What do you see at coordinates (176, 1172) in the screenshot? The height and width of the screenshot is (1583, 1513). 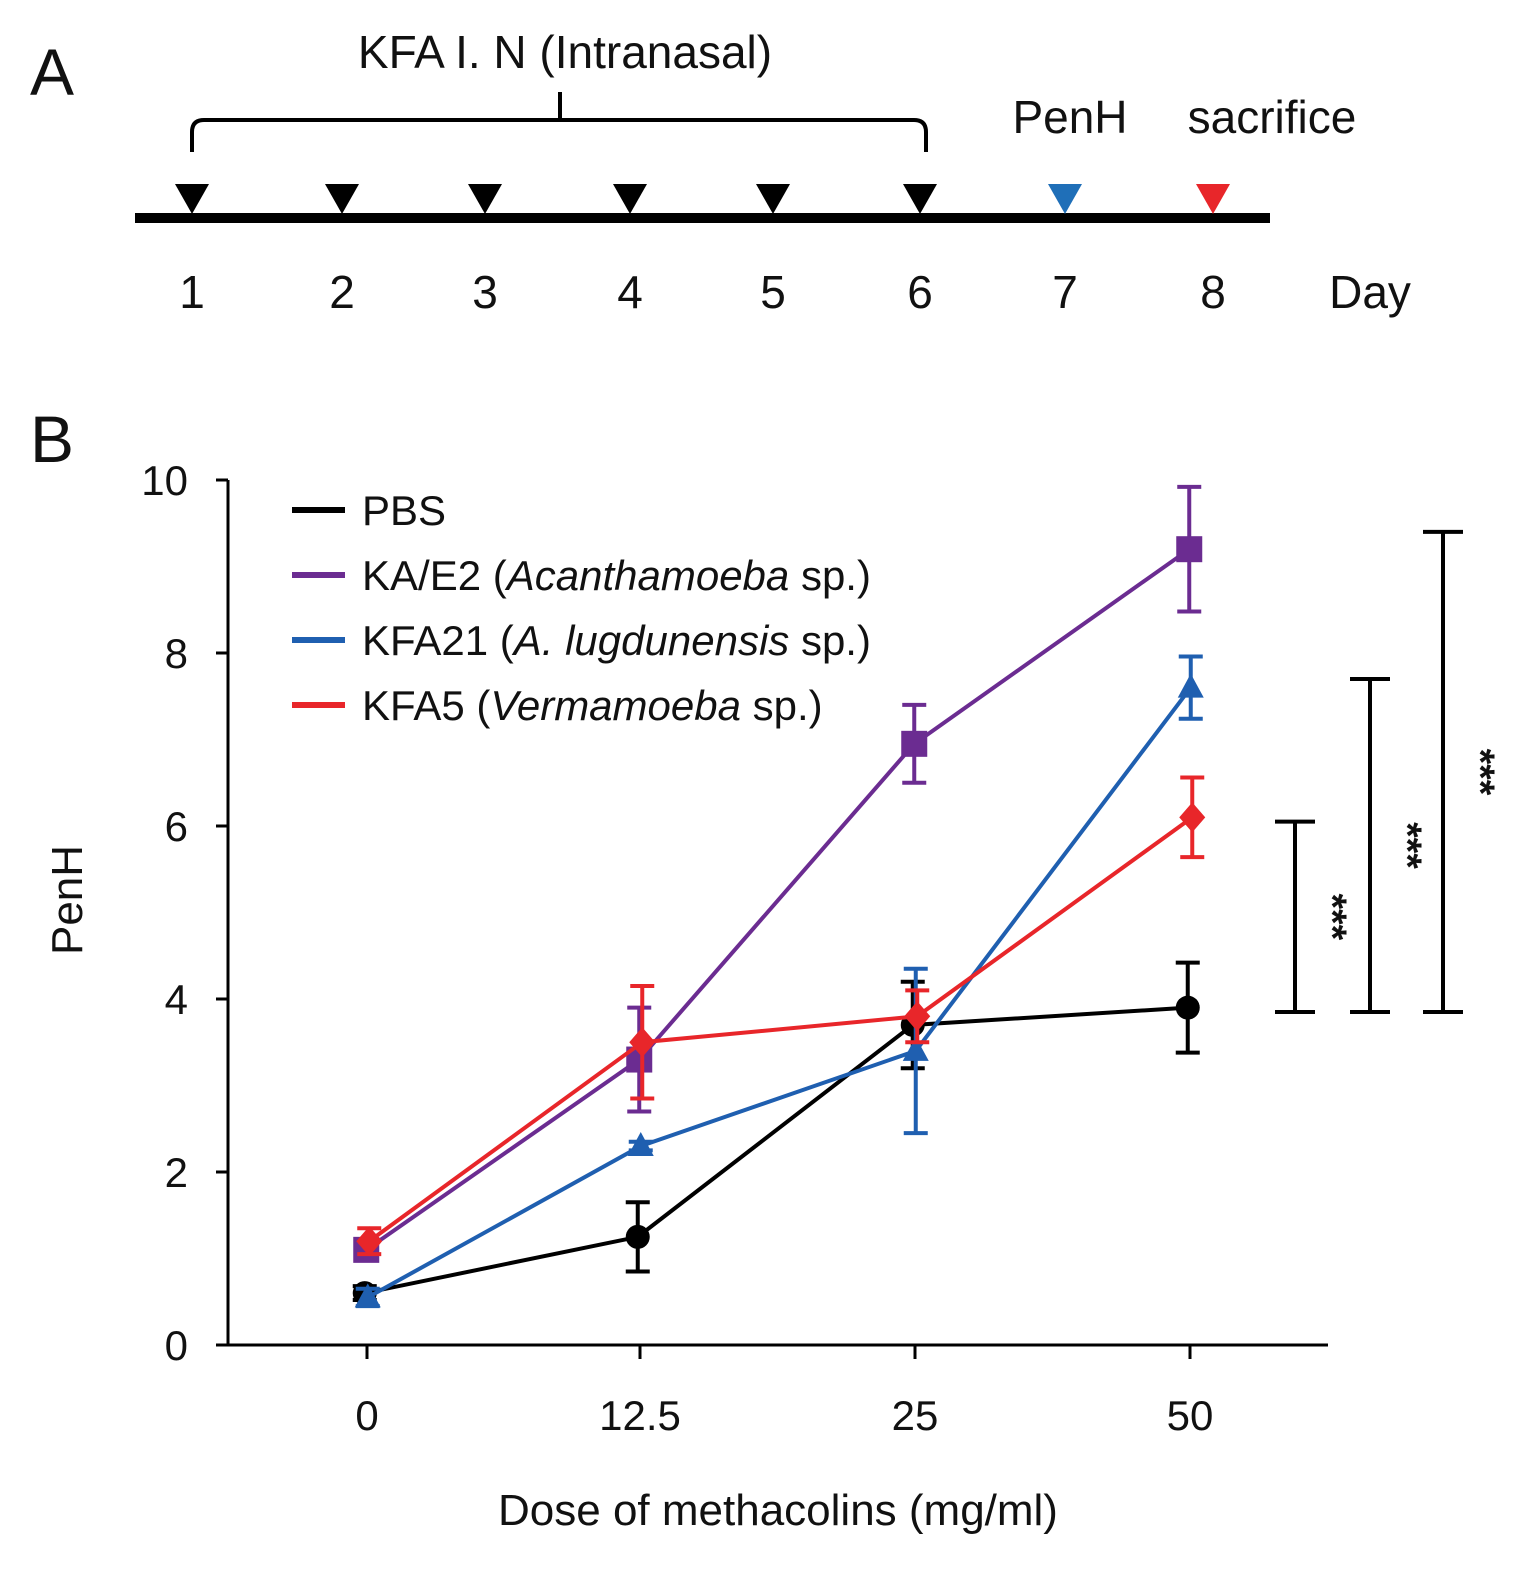 I see `y-tick-label: 2` at bounding box center [176, 1172].